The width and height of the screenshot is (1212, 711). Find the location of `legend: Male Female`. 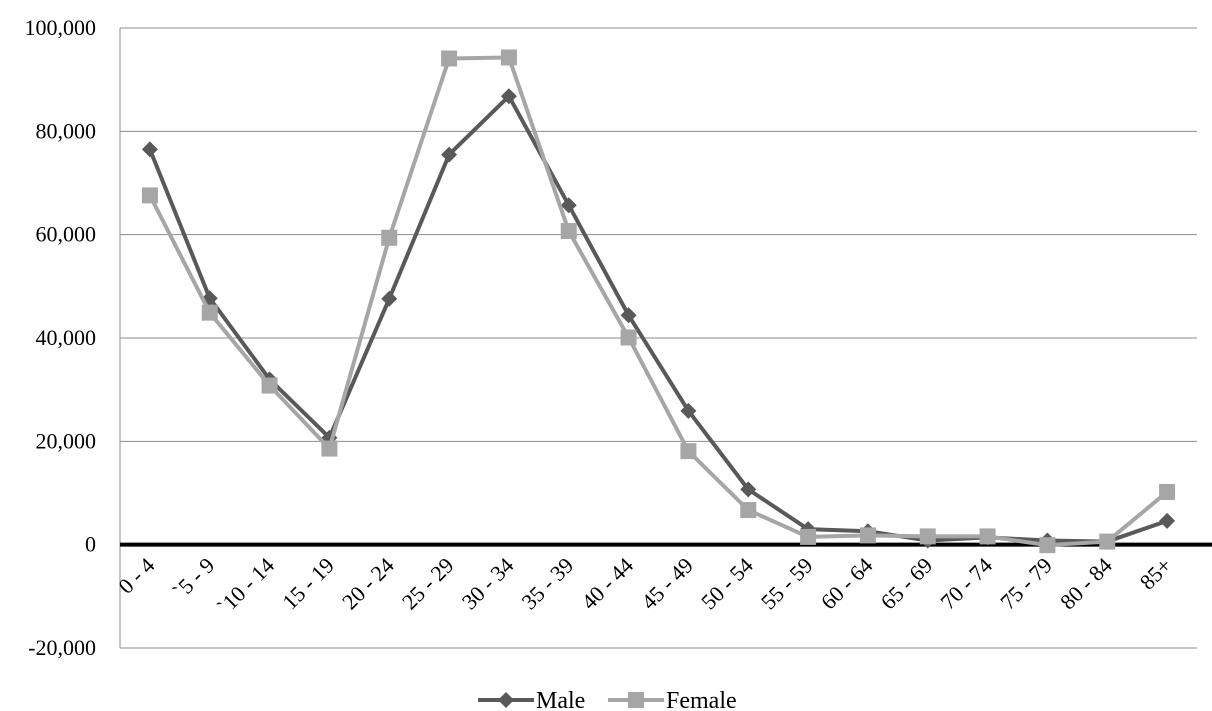

legend: Male Female is located at coordinates (607, 699).